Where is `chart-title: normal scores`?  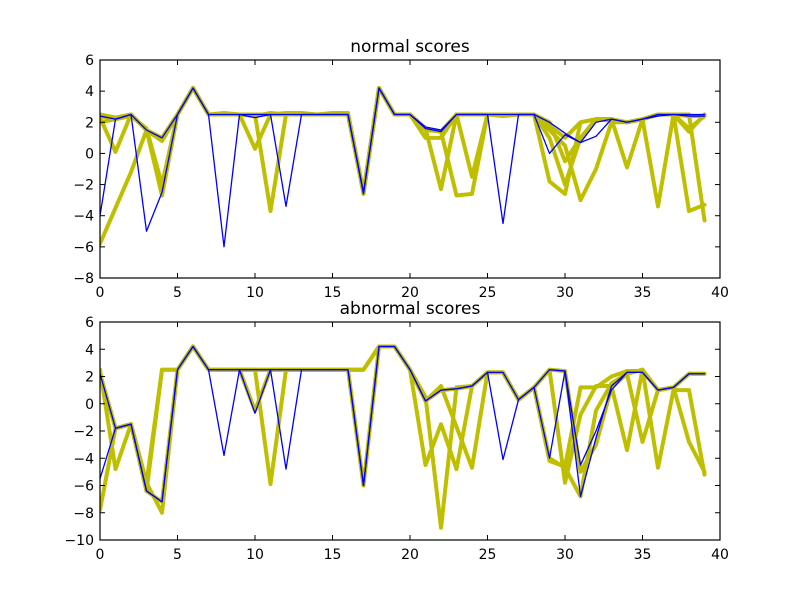 chart-title: normal scores is located at coordinates (410, 47).